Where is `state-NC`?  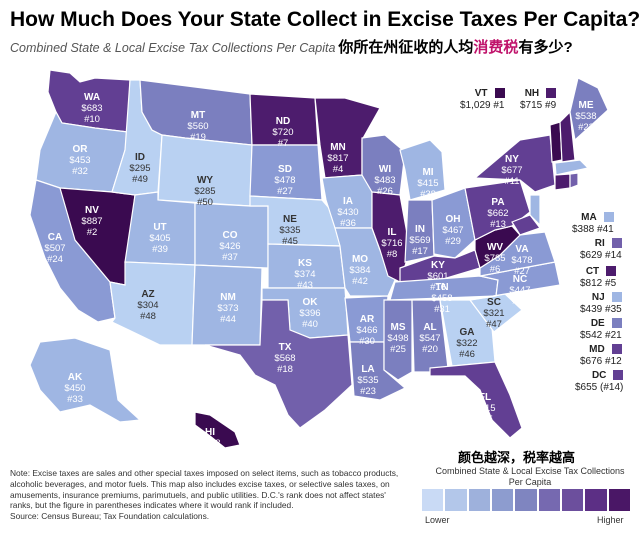 state-NC is located at coordinates (515, 281).